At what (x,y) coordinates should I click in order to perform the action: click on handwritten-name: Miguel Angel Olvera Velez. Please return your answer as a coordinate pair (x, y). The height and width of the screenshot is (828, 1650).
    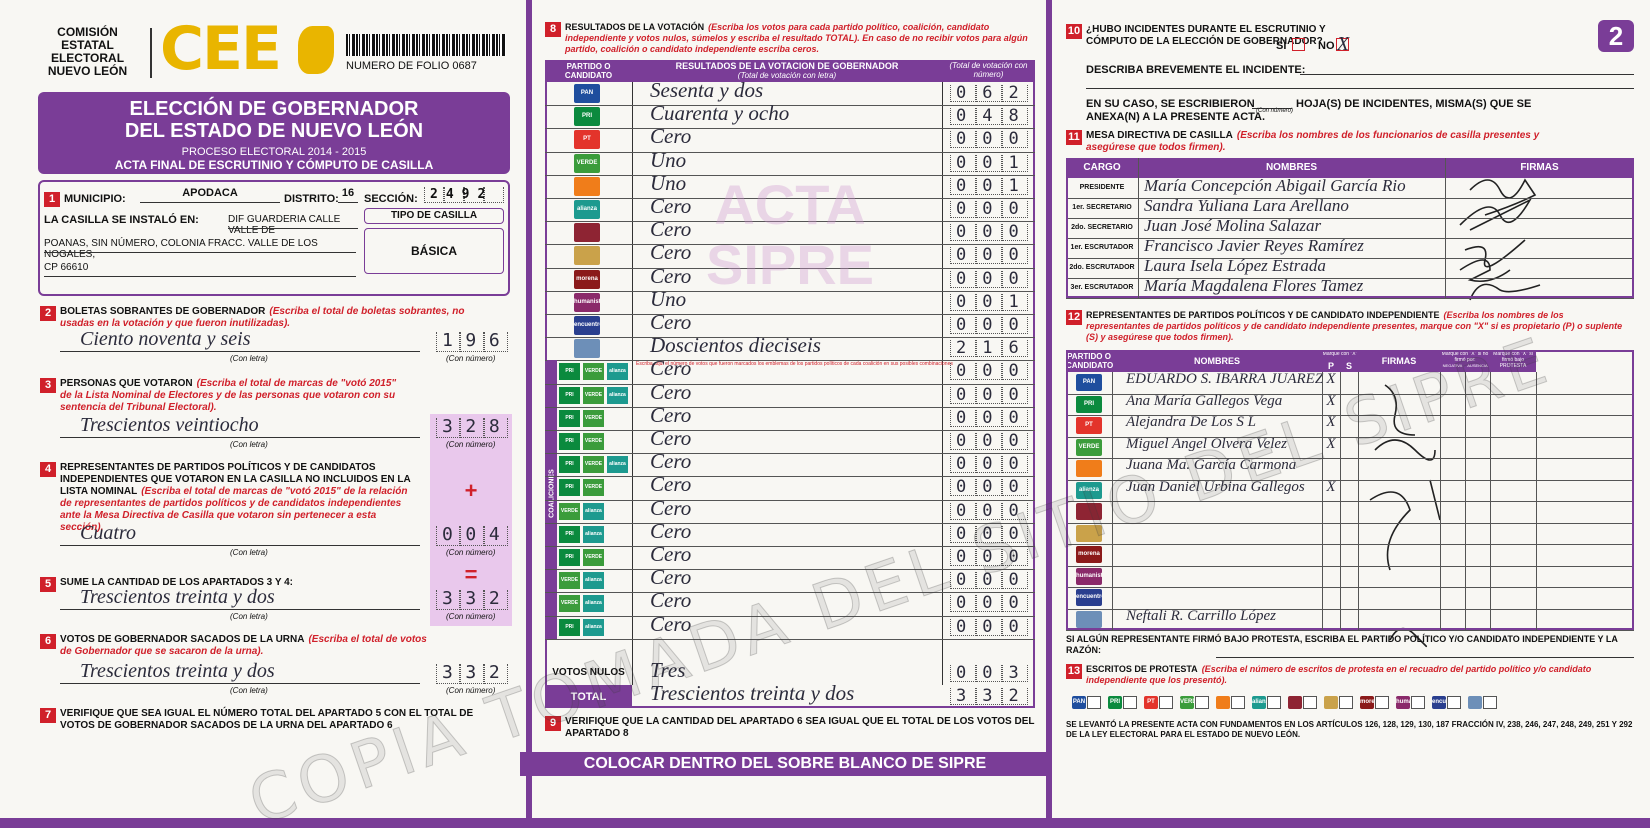
    Looking at the image, I should click on (1206, 443).